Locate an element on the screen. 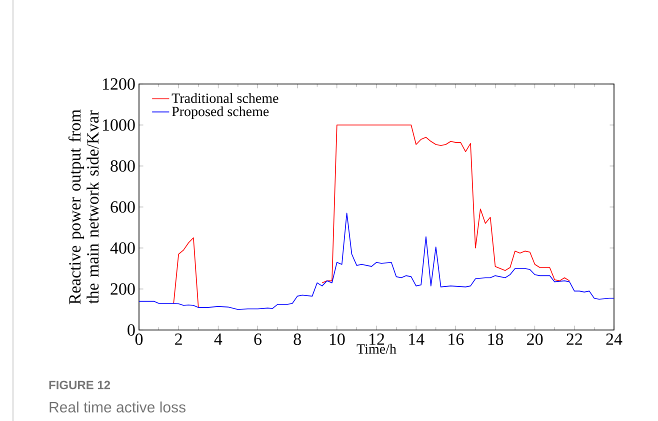 This screenshot has height=421, width=658. x-tick-label: 16 is located at coordinates (456, 339).